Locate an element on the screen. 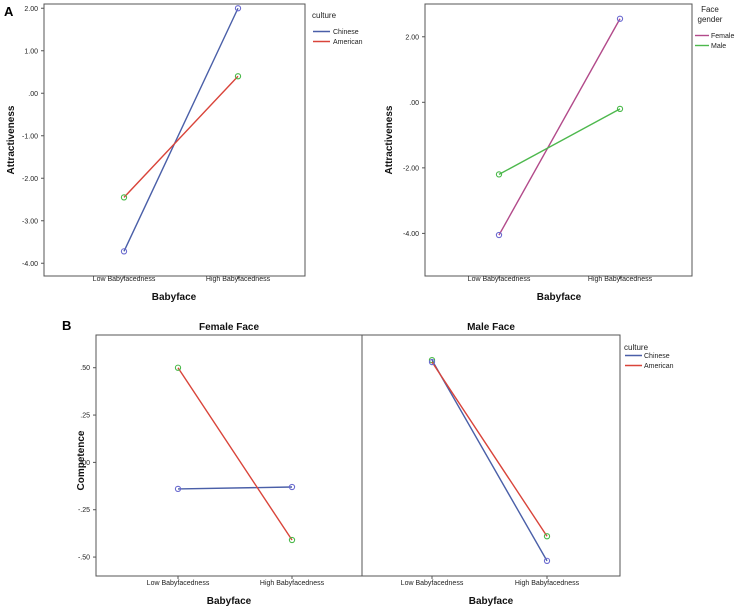 This screenshot has width=737, height=610. panel-label-a: A is located at coordinates (9, 11).